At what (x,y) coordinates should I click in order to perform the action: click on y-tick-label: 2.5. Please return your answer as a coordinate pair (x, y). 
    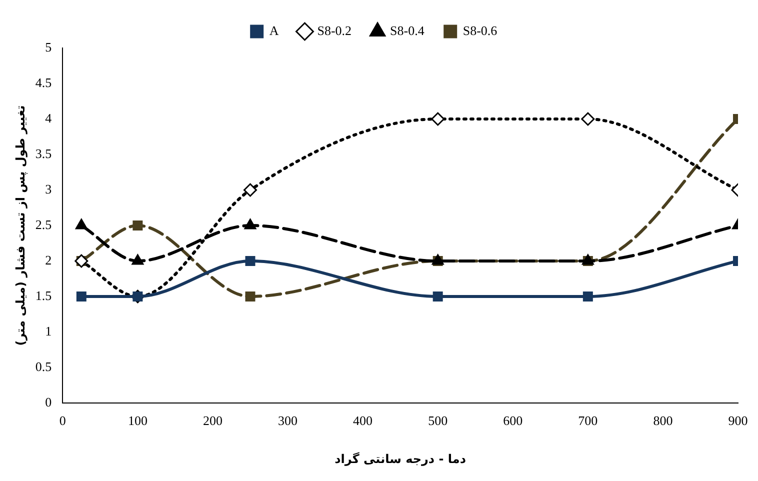
    Looking at the image, I should click on (43, 224).